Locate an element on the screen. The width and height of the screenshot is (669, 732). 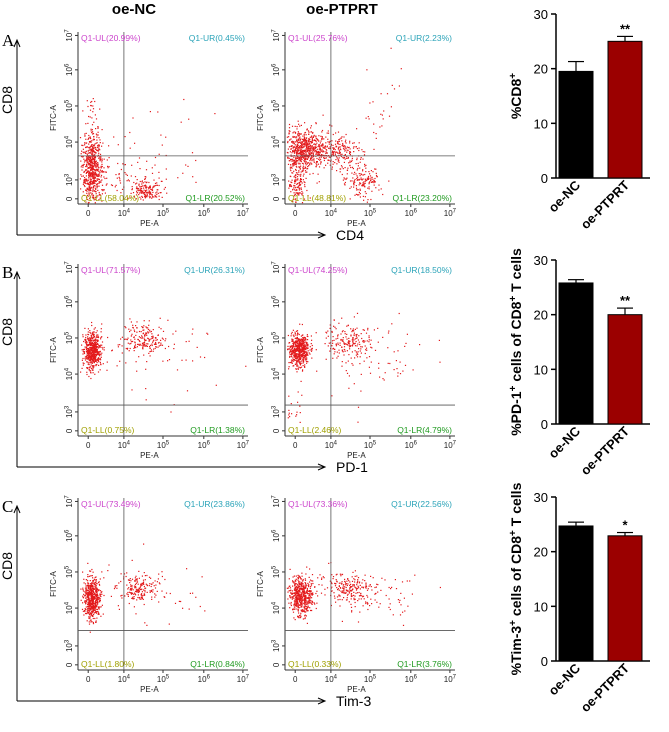
y-tick-label: 105 is located at coordinates (69, 337).